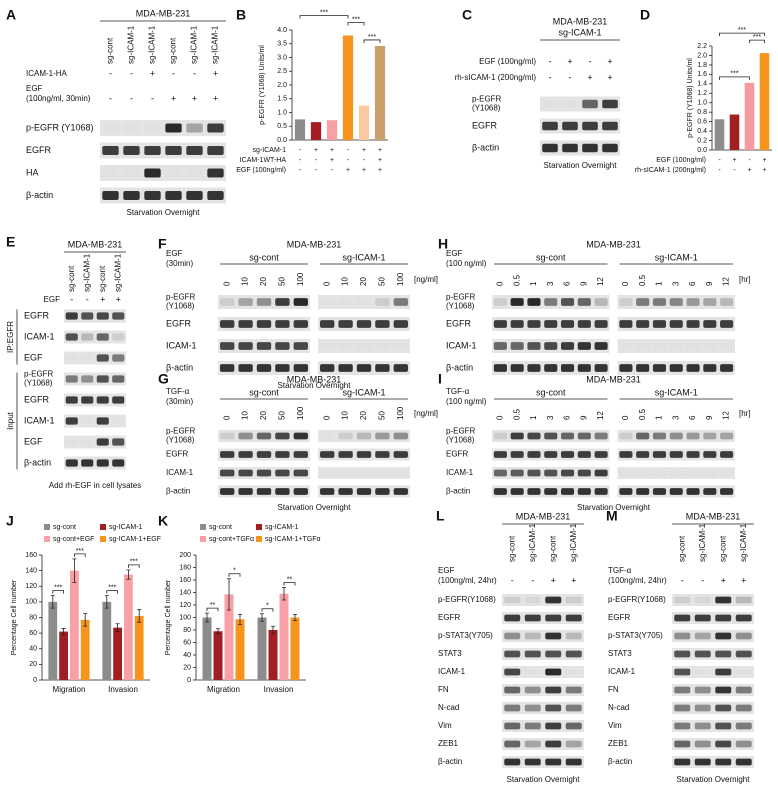 The height and width of the screenshot is (790, 778). What do you see at coordinates (533, 283) in the screenshot?
I see `lane-label: 1` at bounding box center [533, 283].